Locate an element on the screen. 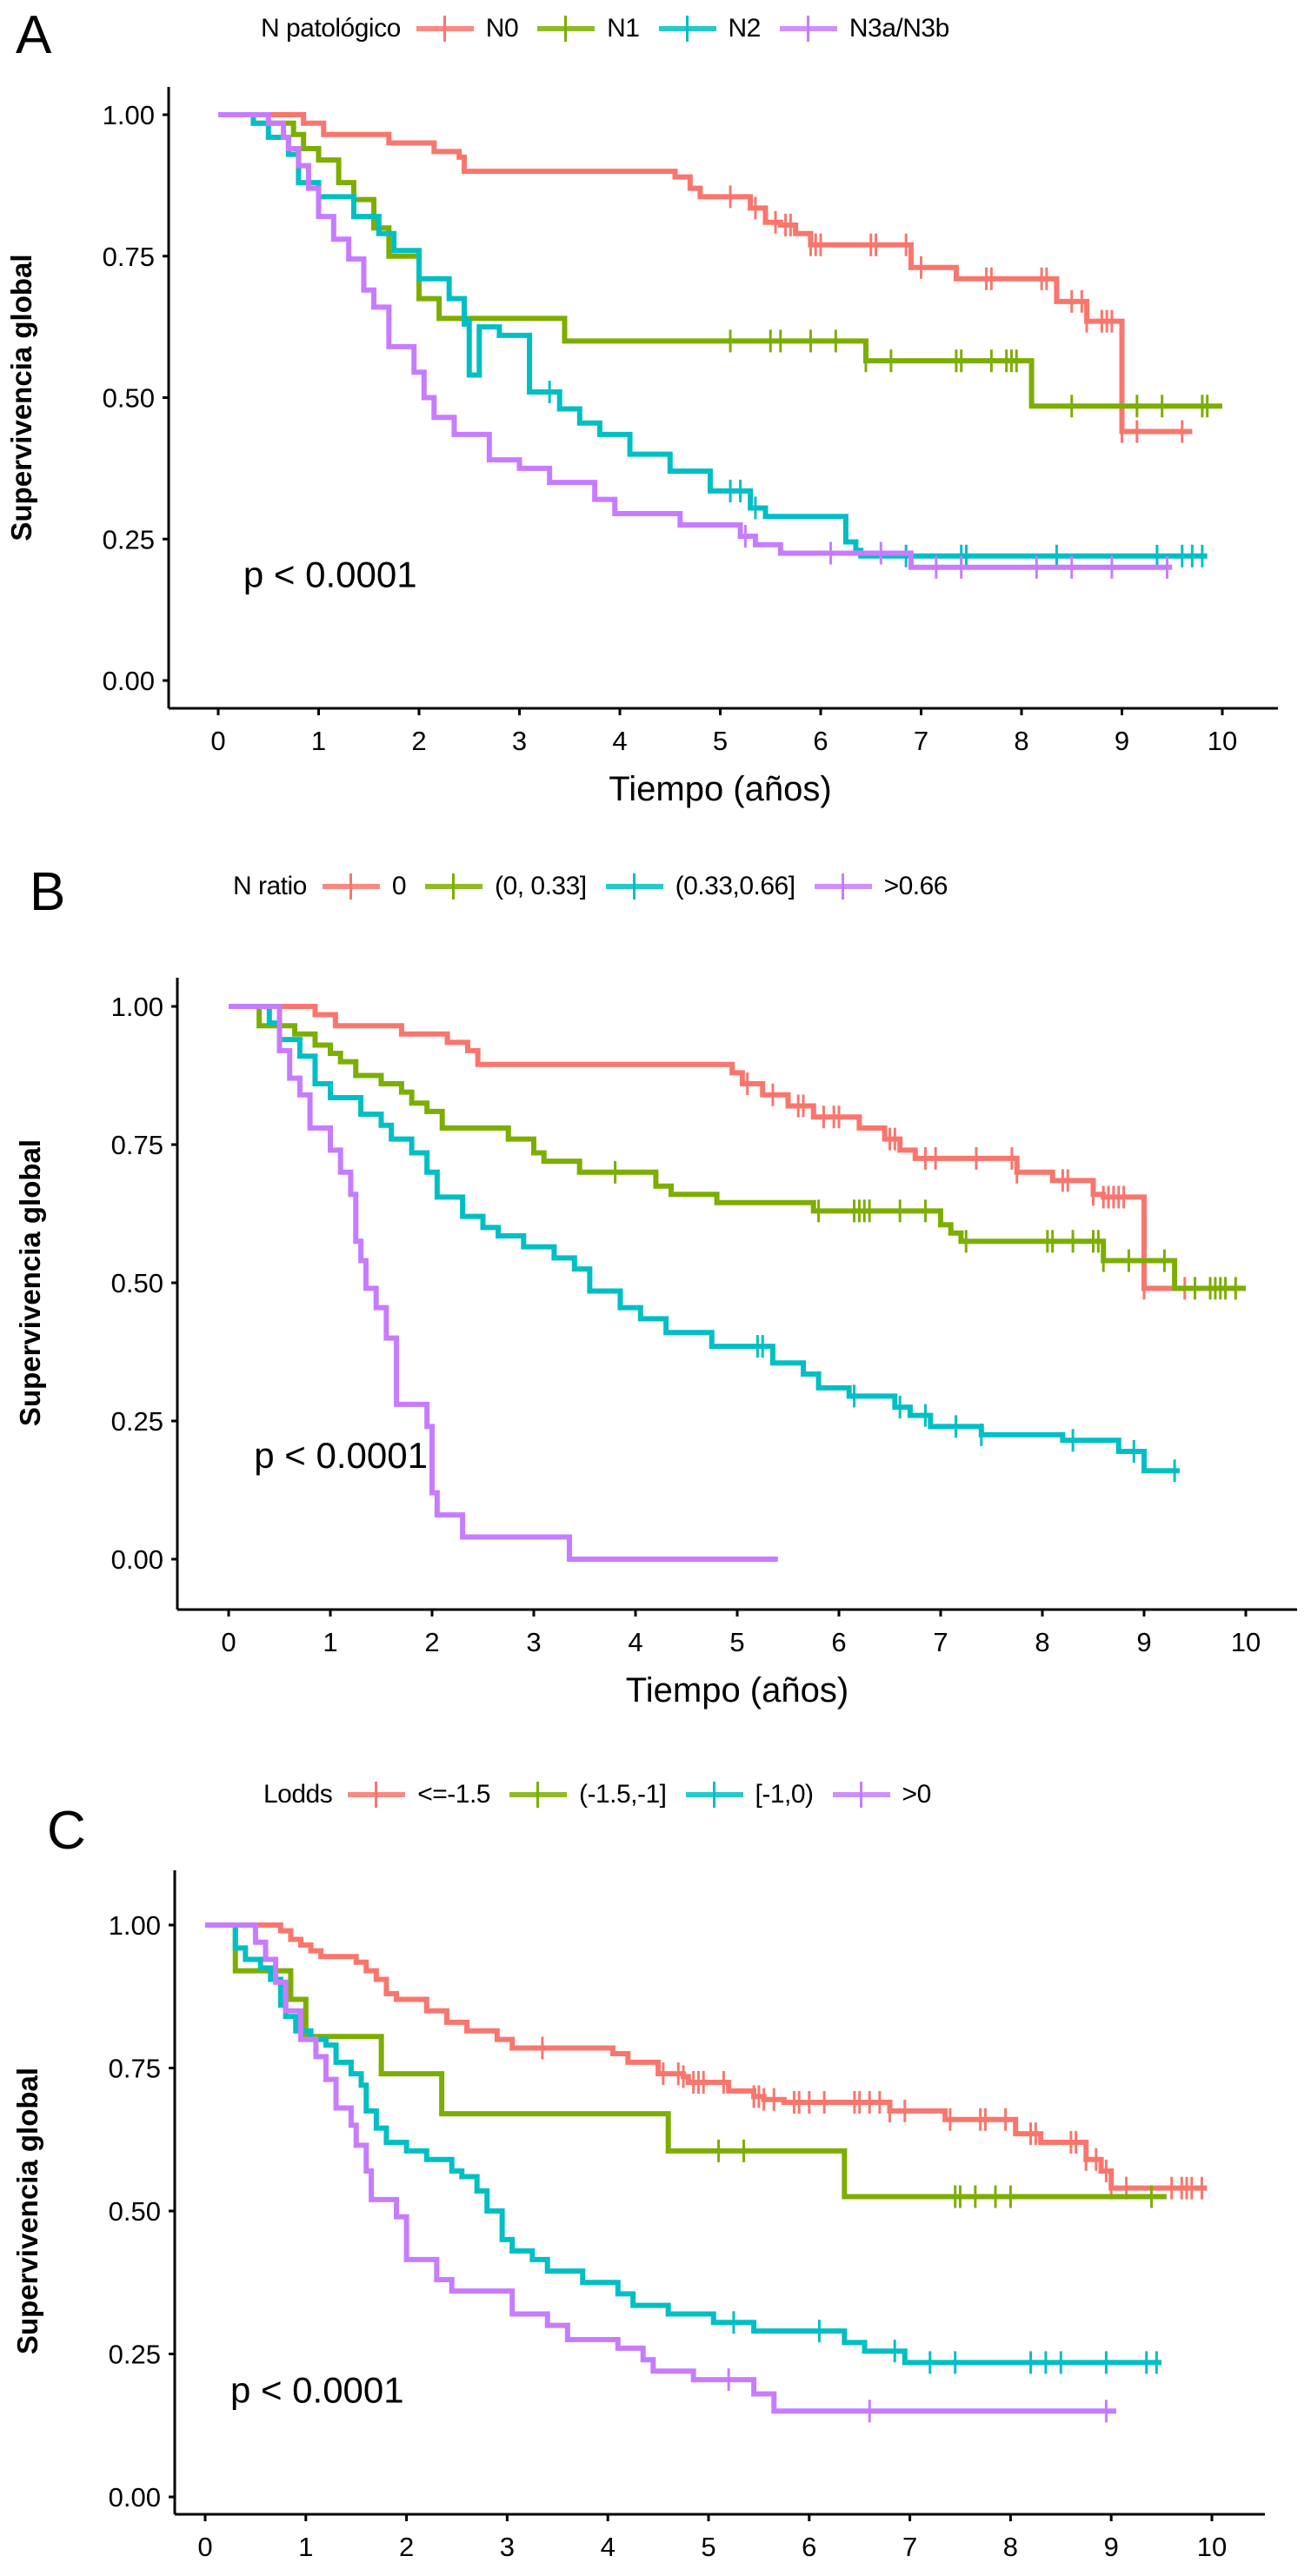  legend-title: Lodds is located at coordinates (298, 1794).